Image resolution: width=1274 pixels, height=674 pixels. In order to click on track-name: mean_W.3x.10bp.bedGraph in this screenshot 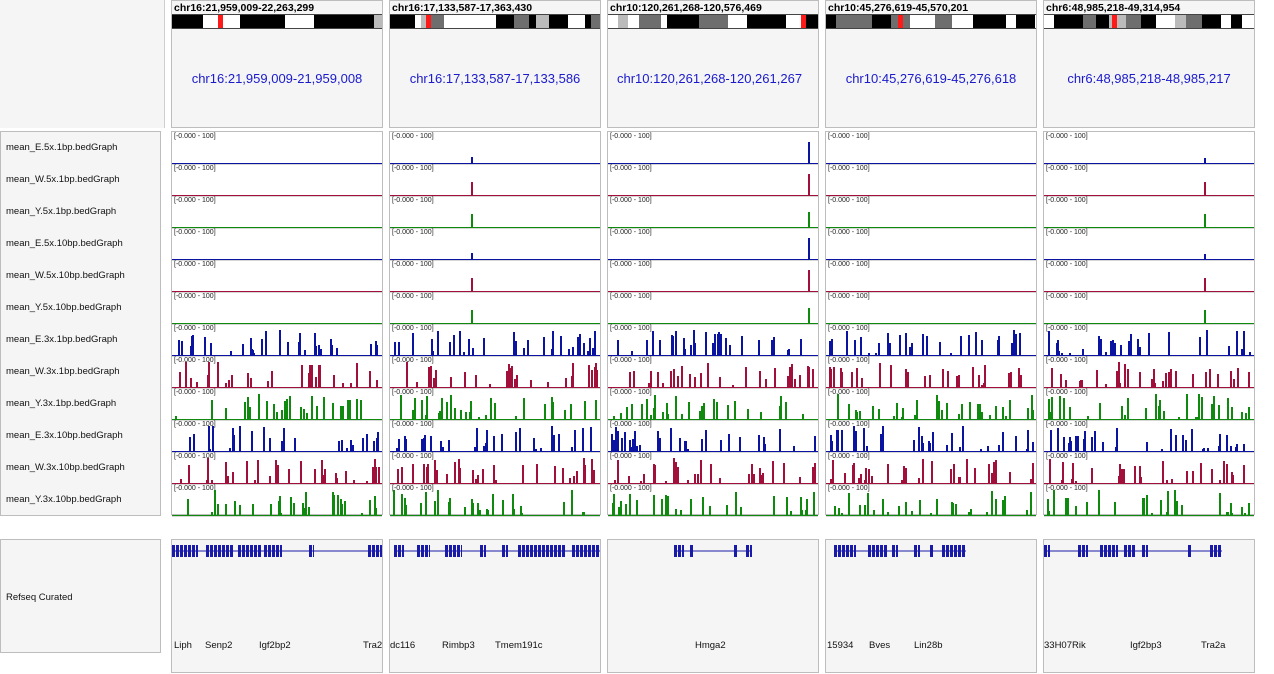, I will do `click(65, 467)`.